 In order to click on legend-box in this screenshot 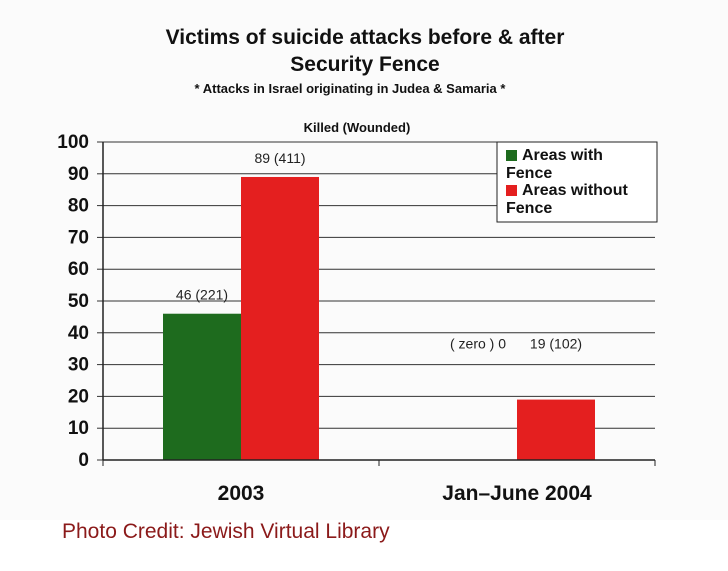, I will do `click(577, 182)`.